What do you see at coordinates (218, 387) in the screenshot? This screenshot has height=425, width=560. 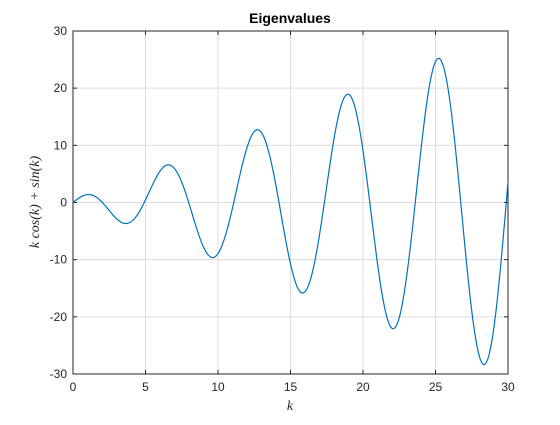 I see `x-tick-label: 10` at bounding box center [218, 387].